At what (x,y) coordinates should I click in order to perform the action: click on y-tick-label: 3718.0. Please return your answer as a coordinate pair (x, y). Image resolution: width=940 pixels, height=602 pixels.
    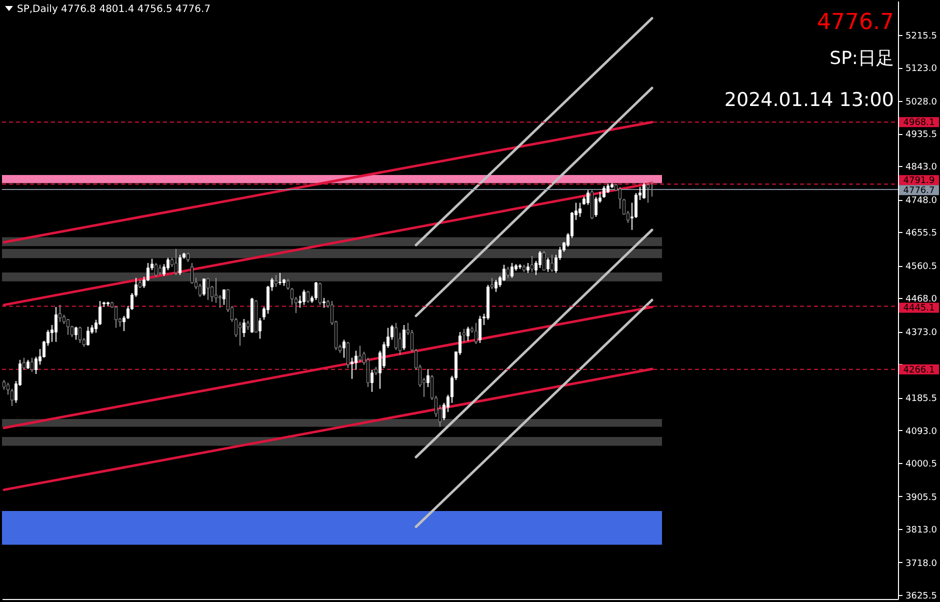
    Looking at the image, I should click on (922, 563).